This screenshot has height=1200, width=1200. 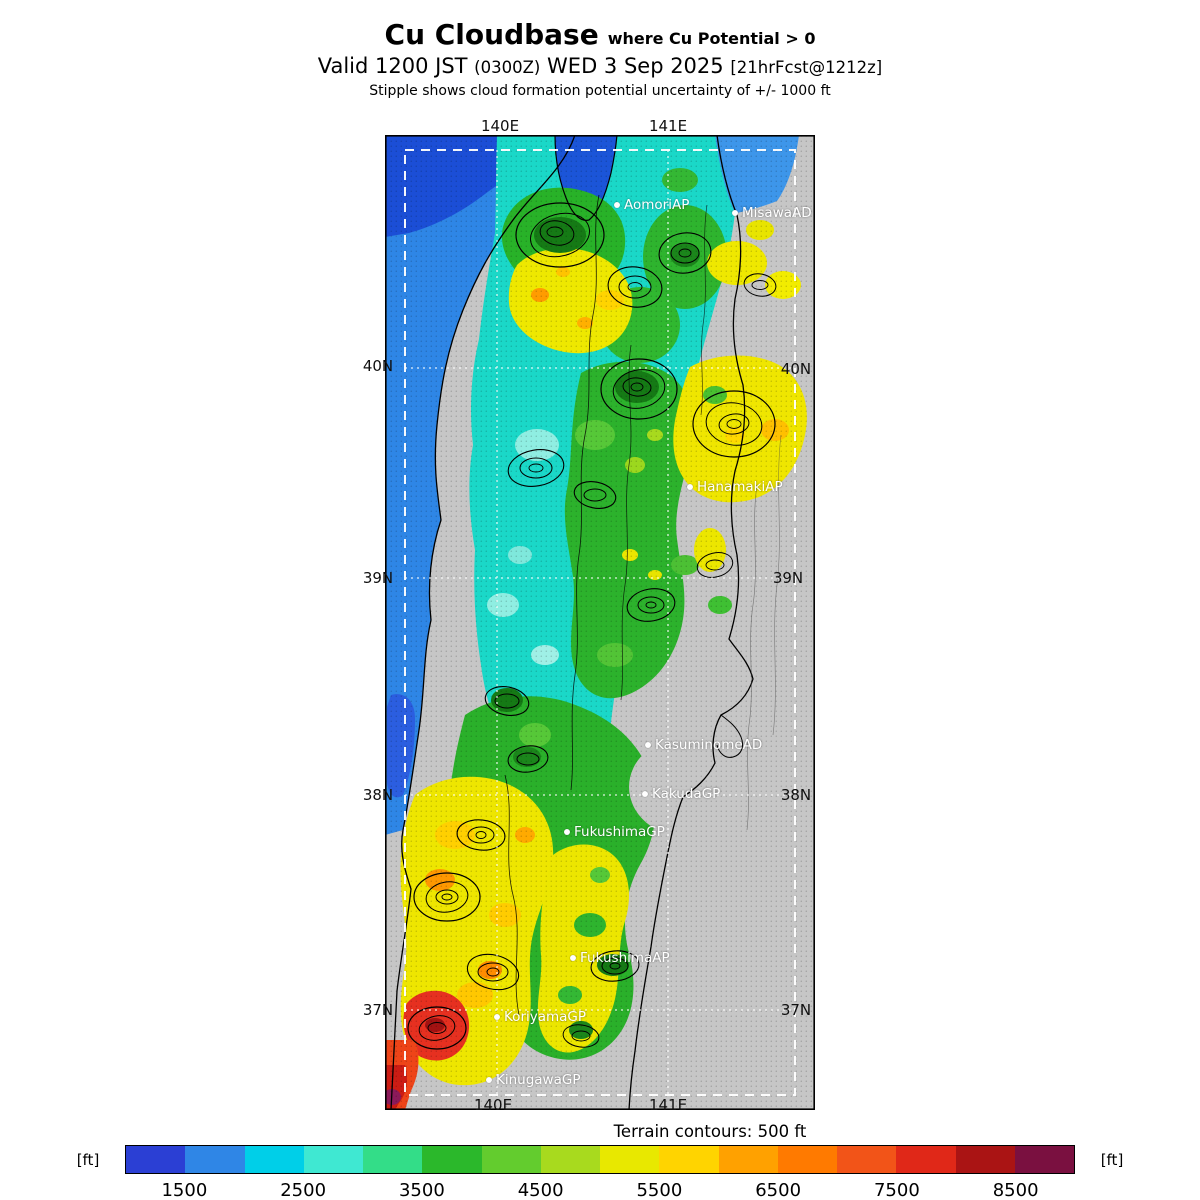 What do you see at coordinates (668, 126) in the screenshot?
I see `grid-label-141e: 141E` at bounding box center [668, 126].